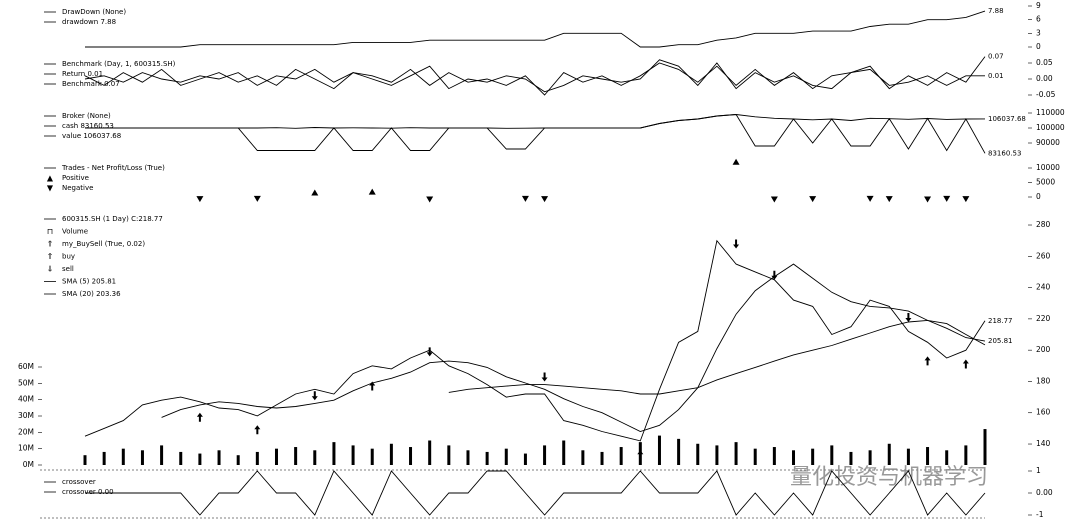 The width and height of the screenshot is (1067, 524). I want to click on y-tick-label: 160, so click(1043, 412).